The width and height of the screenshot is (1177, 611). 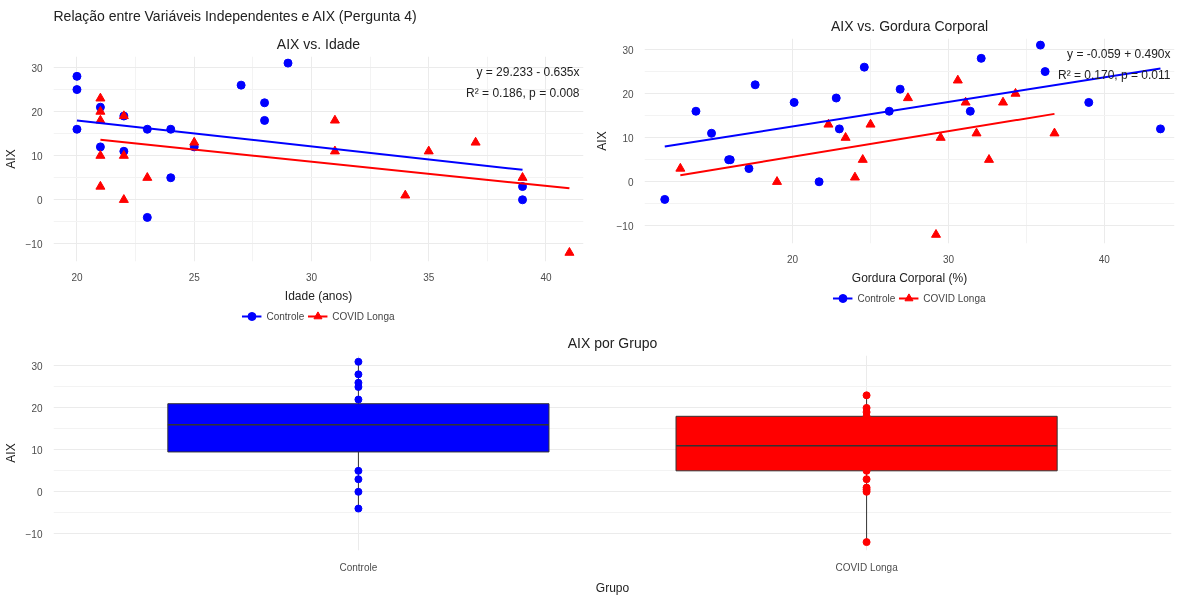 I want to click on x-tick-label: 35, so click(x=429, y=277).